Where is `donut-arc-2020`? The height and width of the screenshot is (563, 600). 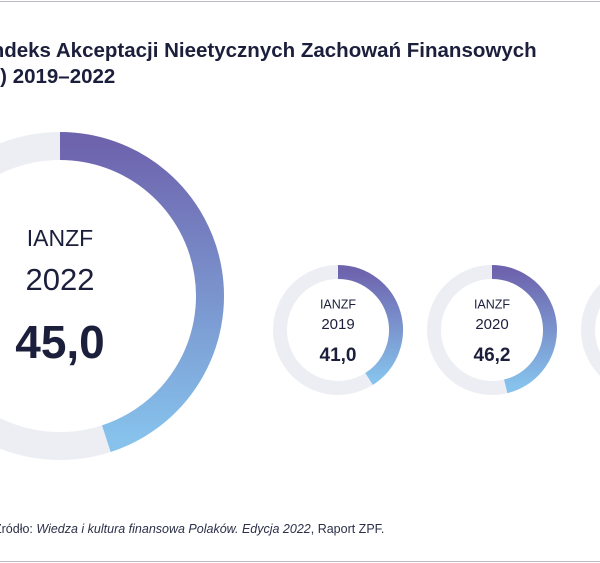
donut-arc-2020 is located at coordinates (524, 329).